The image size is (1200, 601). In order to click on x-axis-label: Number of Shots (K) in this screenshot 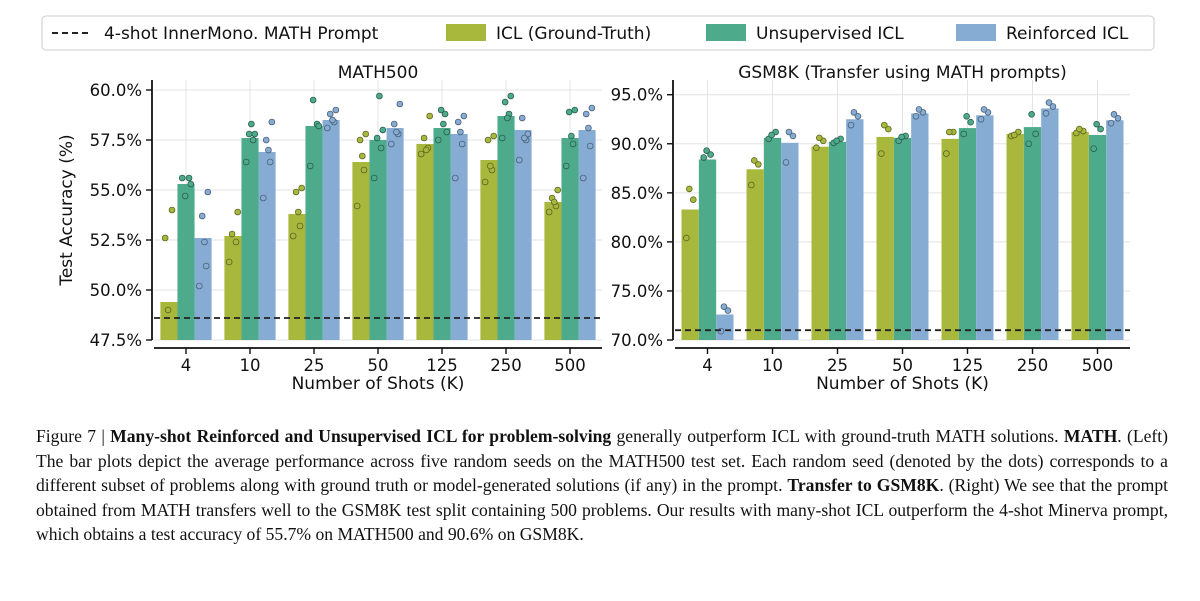, I will do `click(902, 384)`.